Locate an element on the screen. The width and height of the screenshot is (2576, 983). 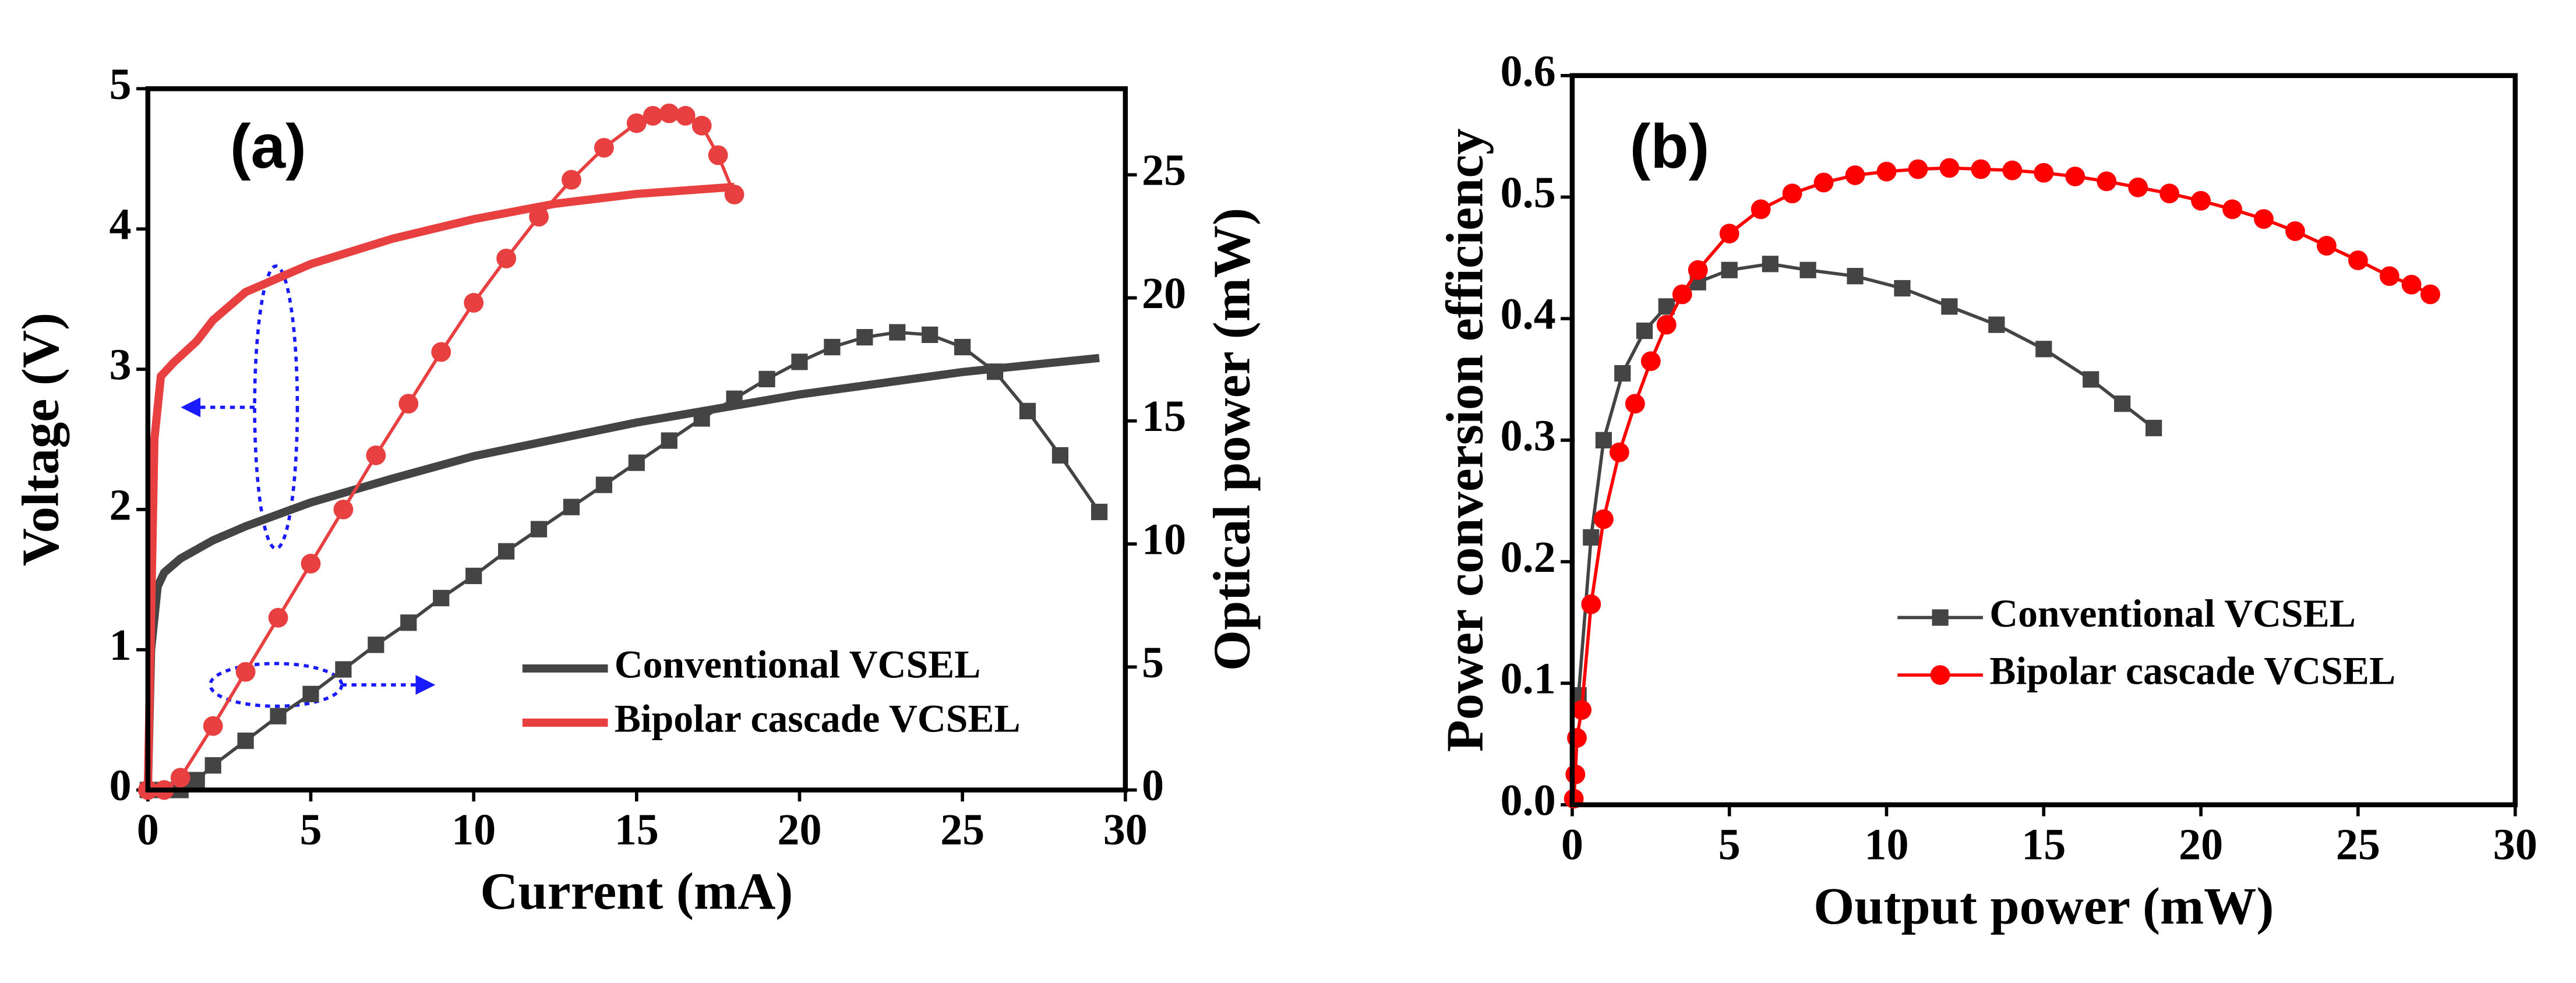
panel-label: (b) is located at coordinates (1670, 146).